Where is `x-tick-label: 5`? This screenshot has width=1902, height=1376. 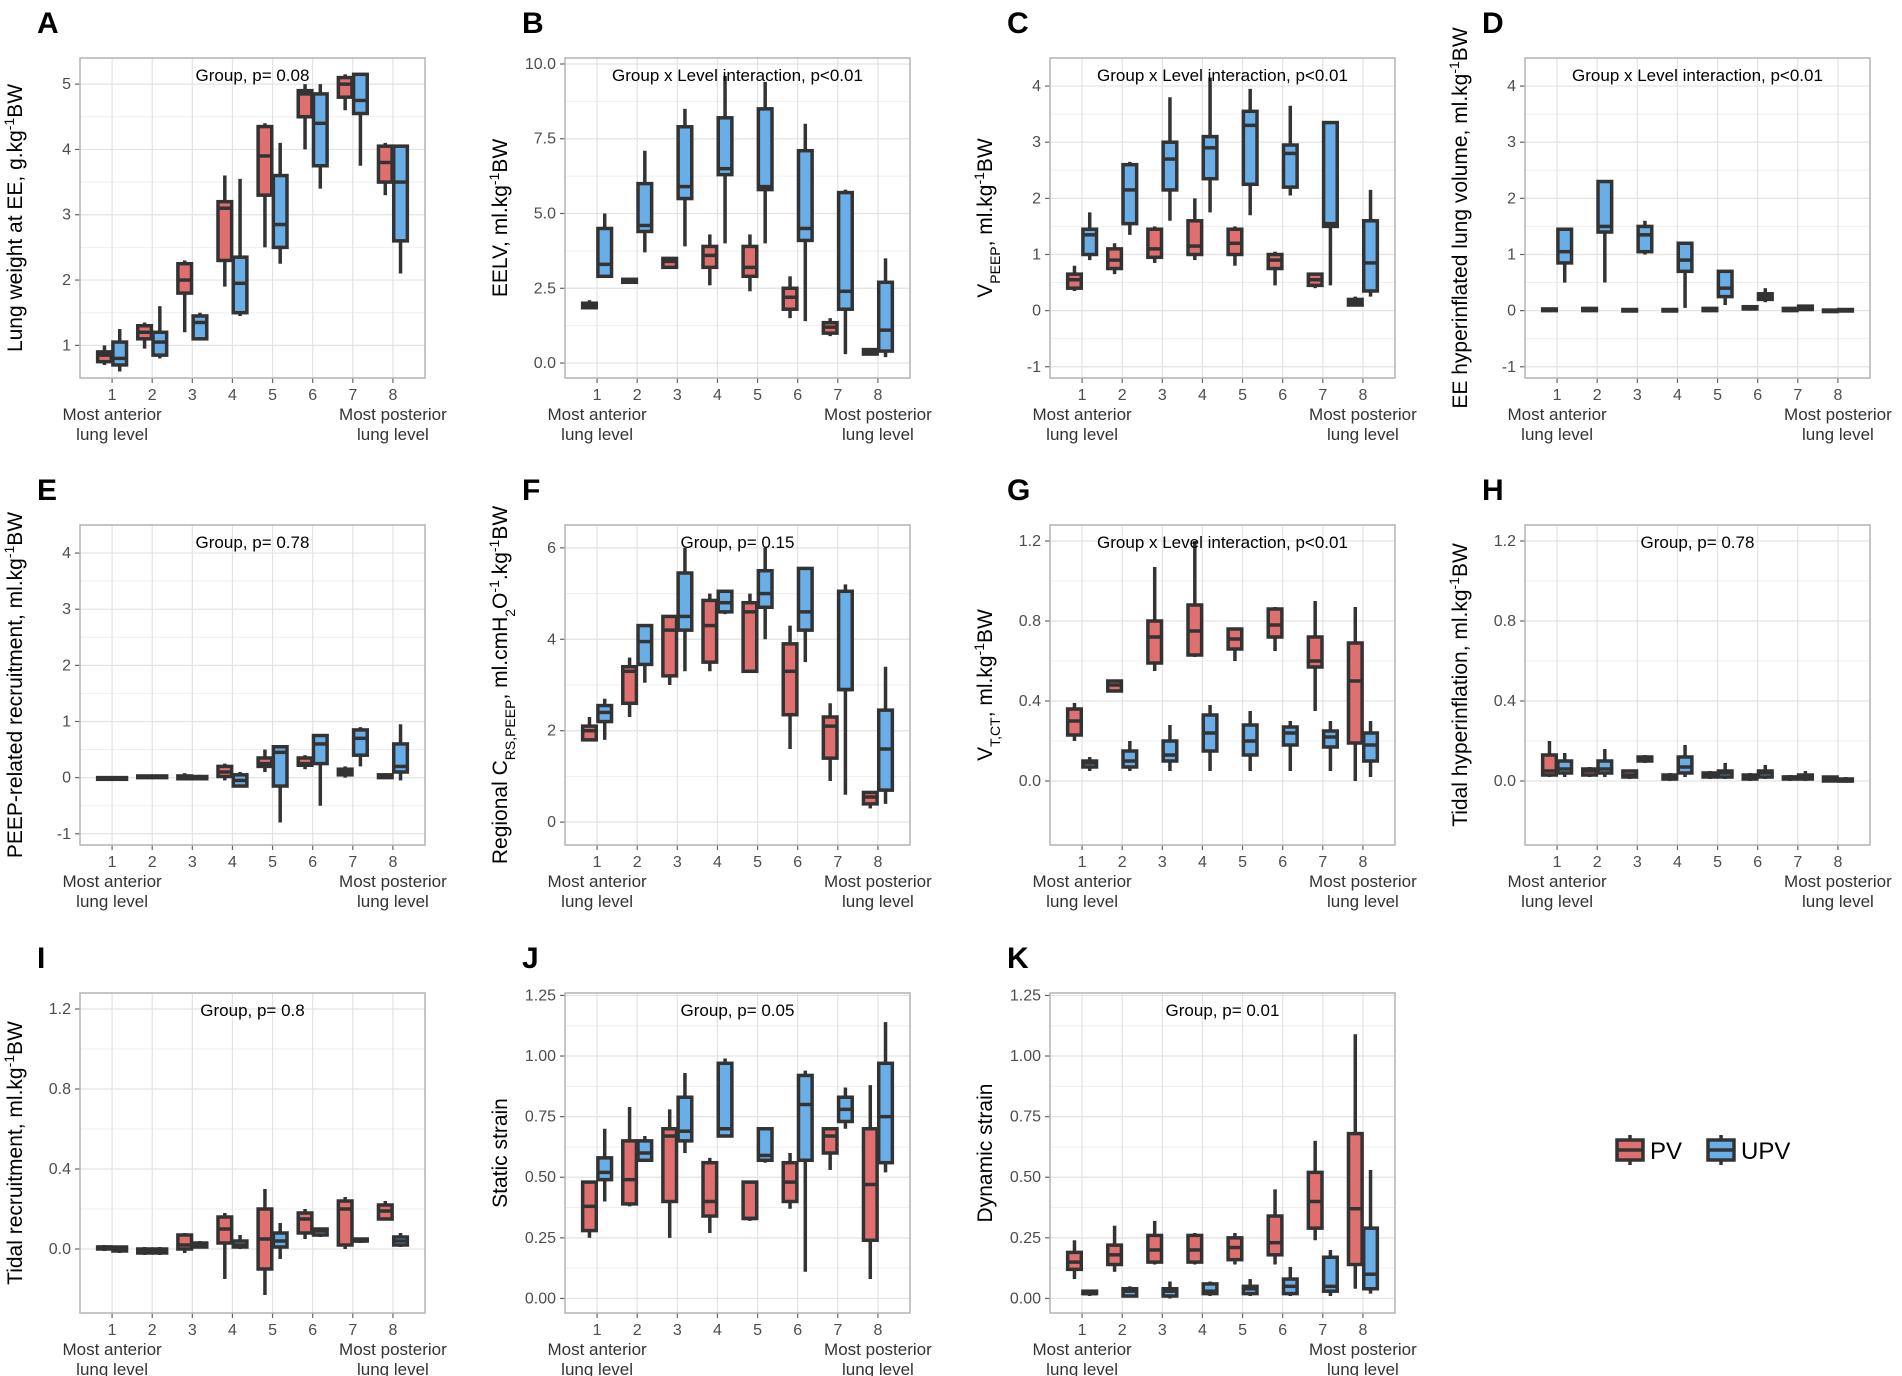
x-tick-label: 5 is located at coordinates (272, 395).